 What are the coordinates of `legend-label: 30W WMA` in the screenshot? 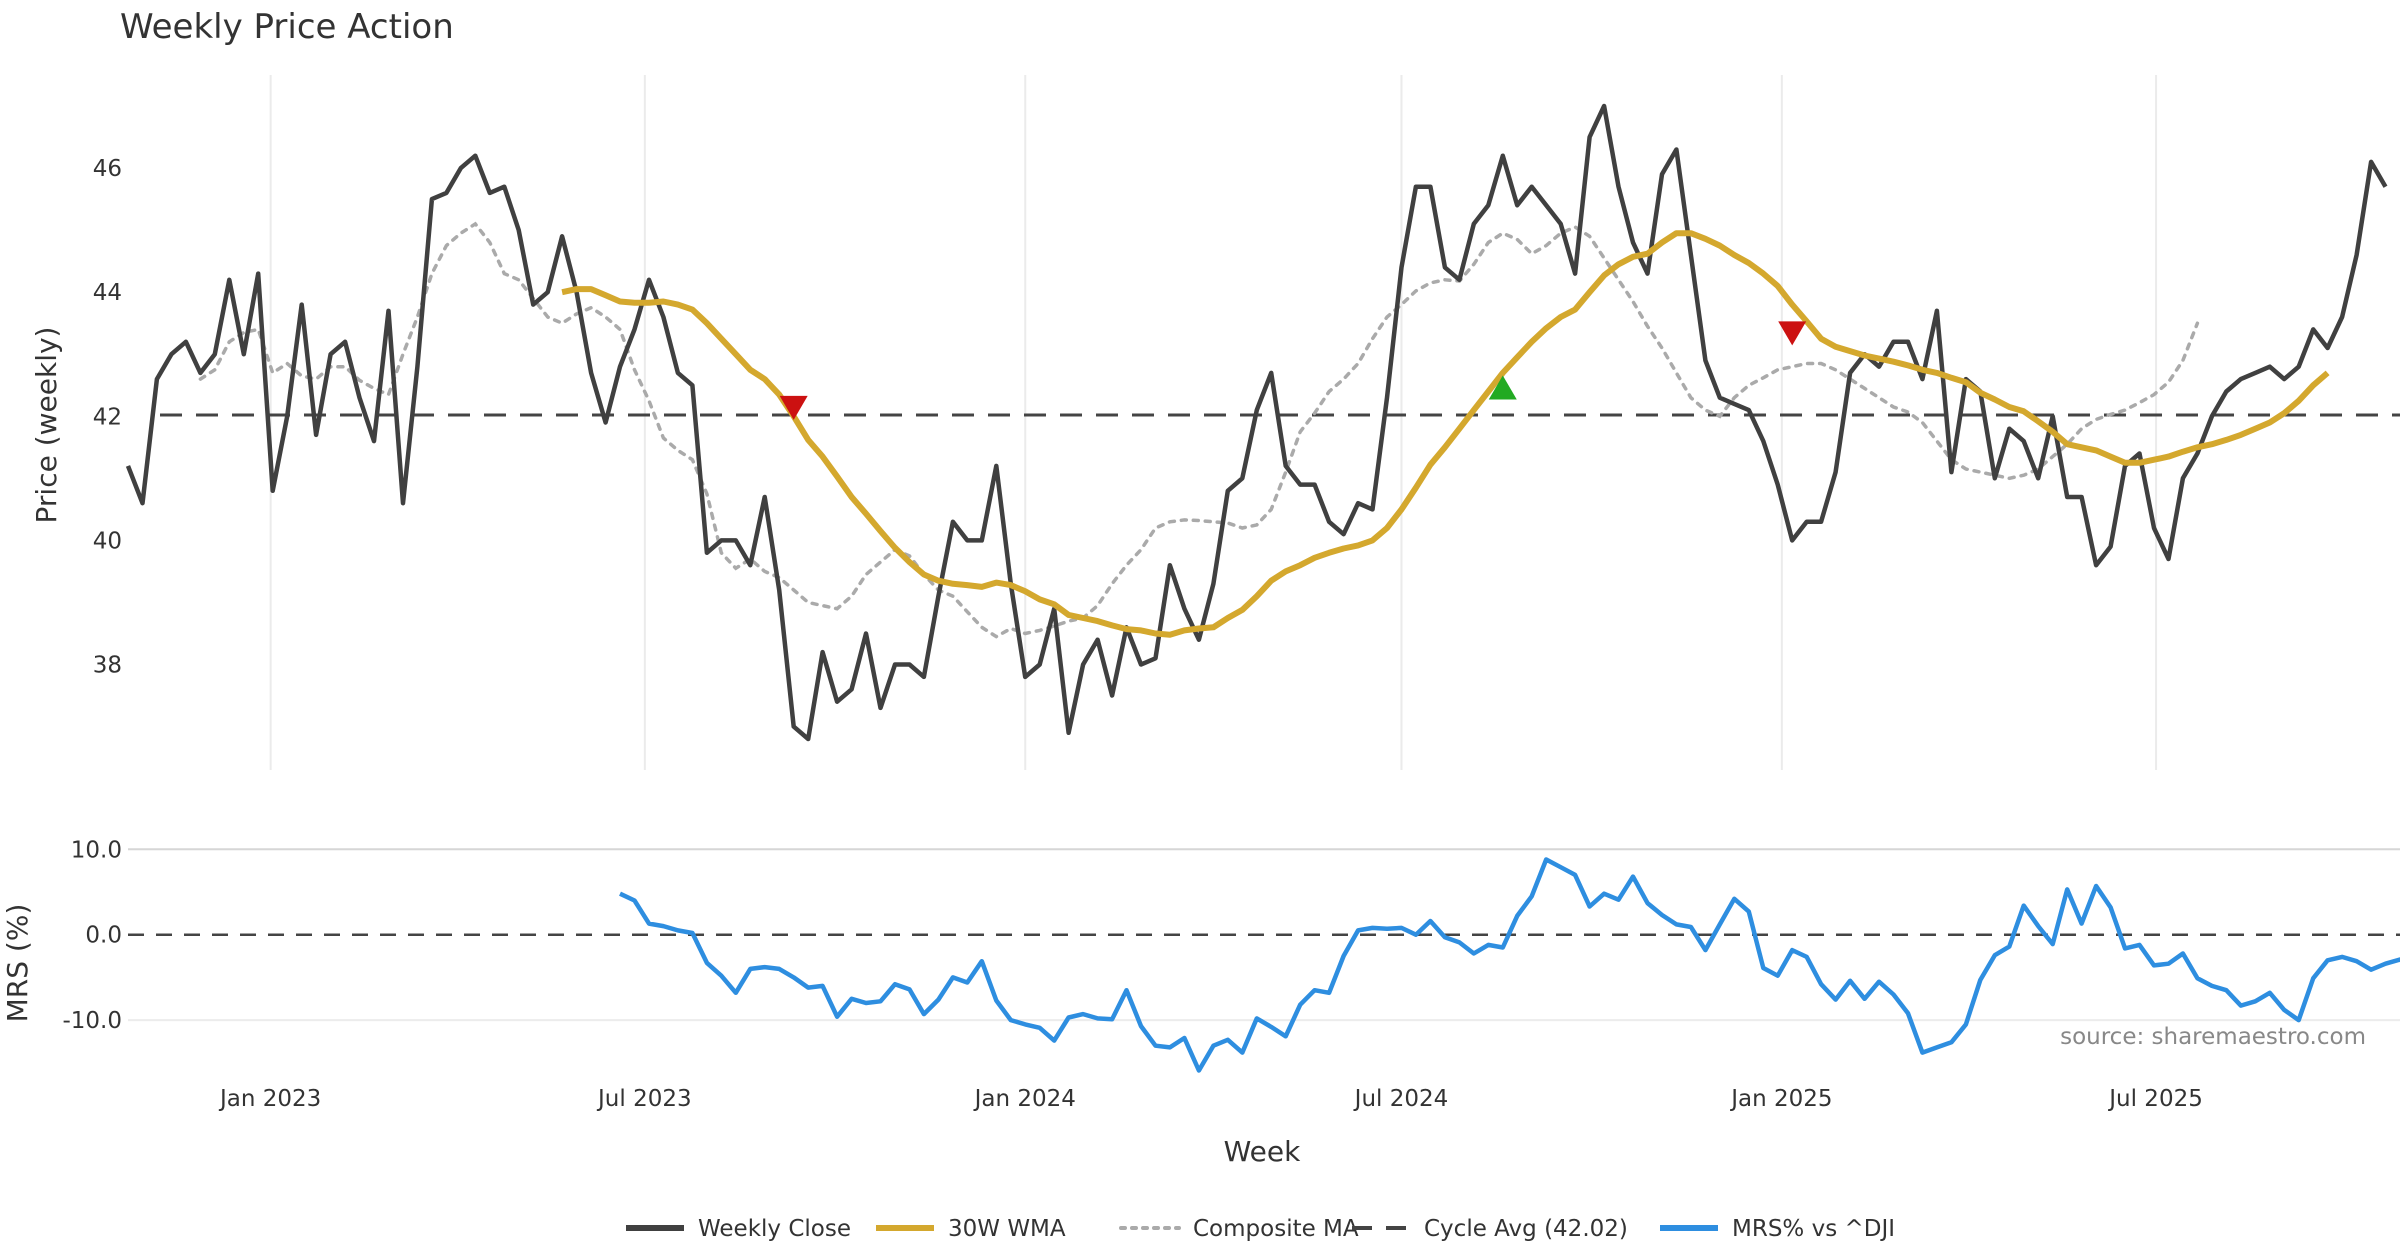 It's located at (1007, 1229).